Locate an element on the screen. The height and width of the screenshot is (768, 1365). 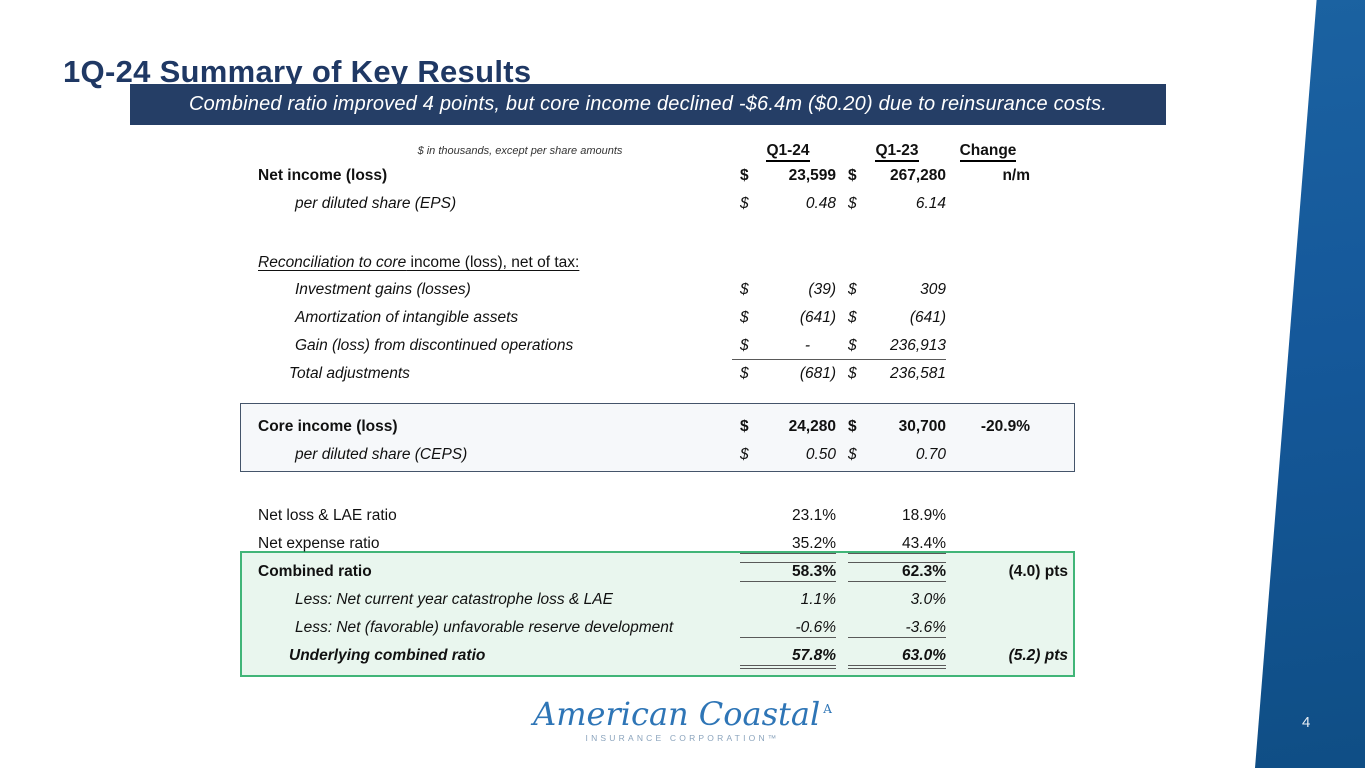
value-q1-23: 236,581 is located at coordinates (917, 373).